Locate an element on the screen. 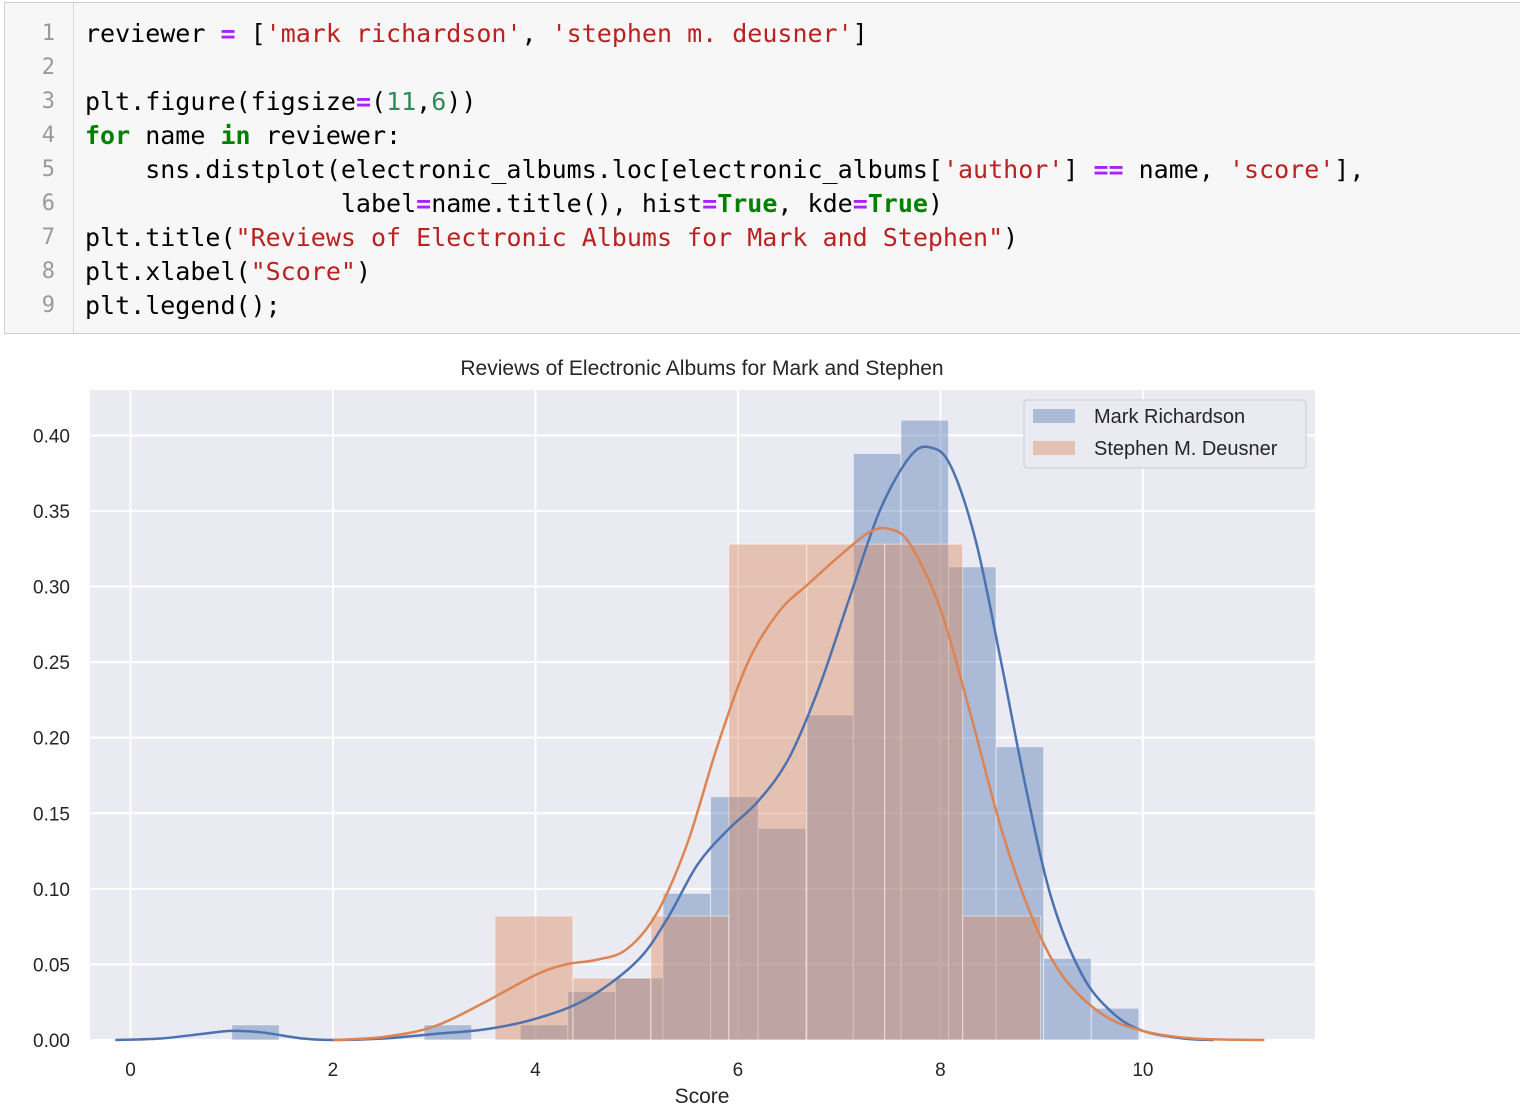 The height and width of the screenshot is (1118, 1520). code-token: ], is located at coordinates (1349, 169).